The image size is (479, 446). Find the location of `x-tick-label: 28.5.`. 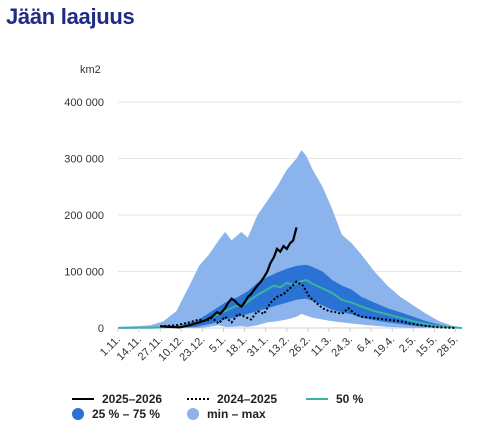

x-tick-label: 28.5. is located at coordinates (448, 347).